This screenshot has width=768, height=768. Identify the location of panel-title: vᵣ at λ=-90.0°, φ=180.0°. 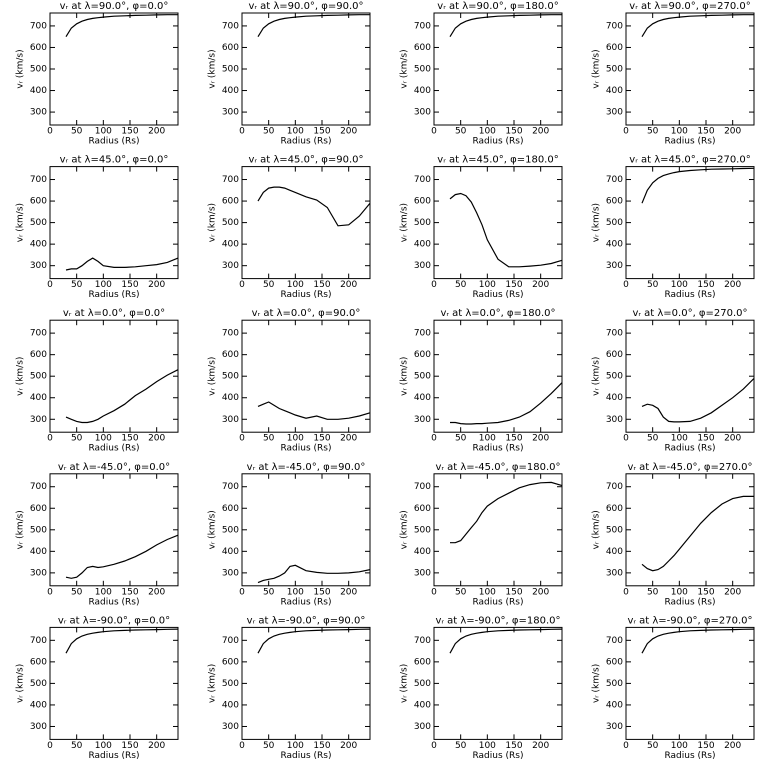
(497, 620).